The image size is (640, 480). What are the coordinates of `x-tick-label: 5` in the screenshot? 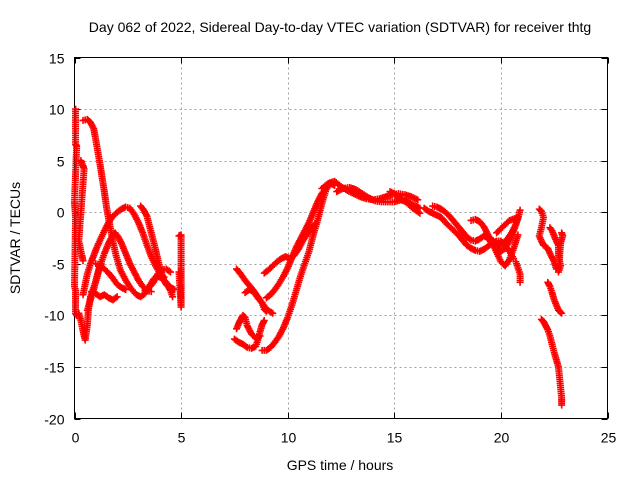 It's located at (182, 438).